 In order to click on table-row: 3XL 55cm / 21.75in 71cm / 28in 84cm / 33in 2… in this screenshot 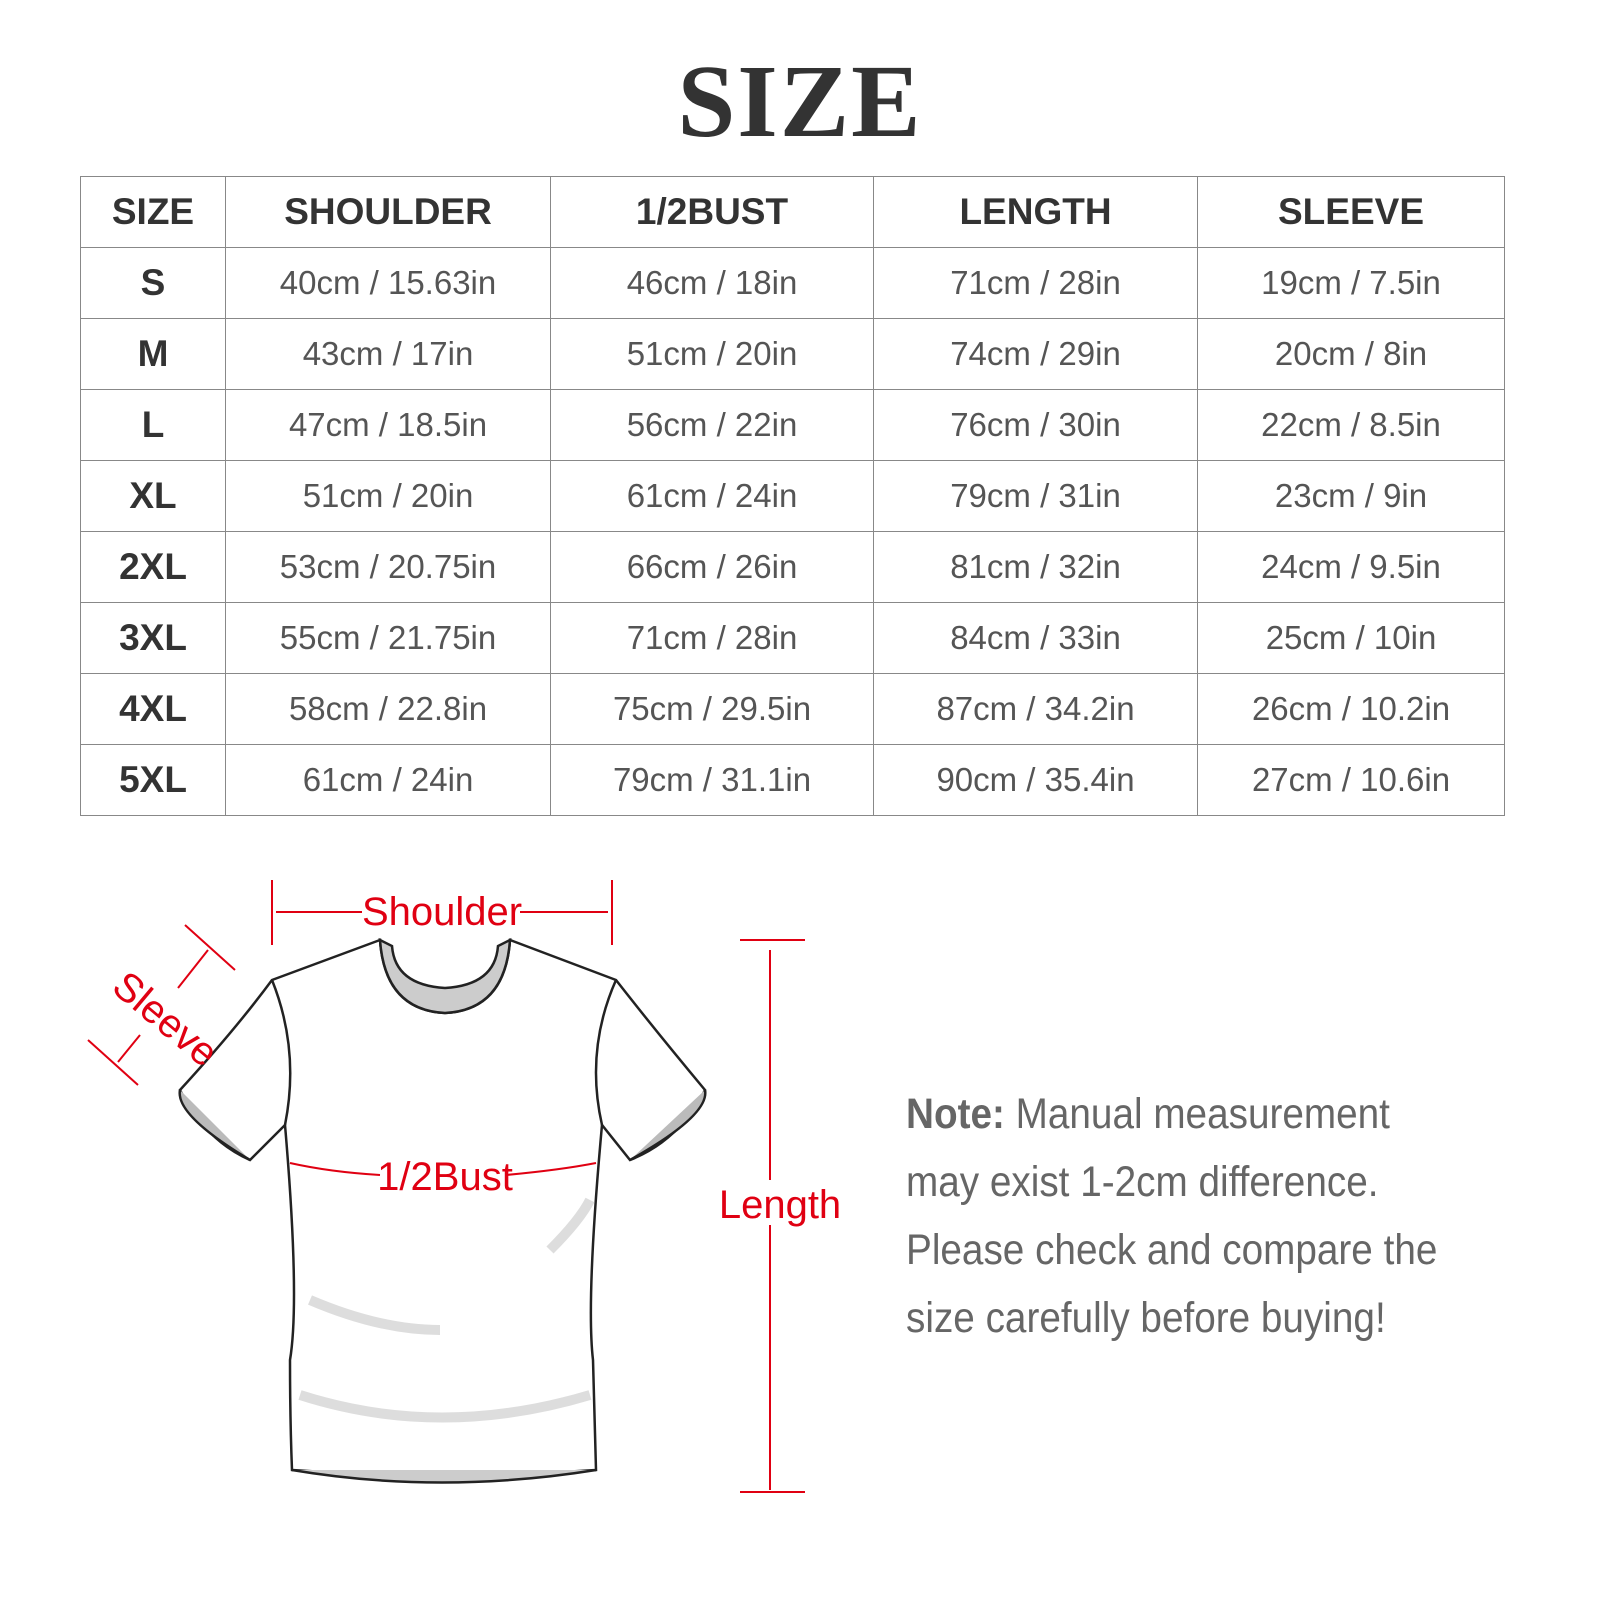, I will do `click(792, 638)`.